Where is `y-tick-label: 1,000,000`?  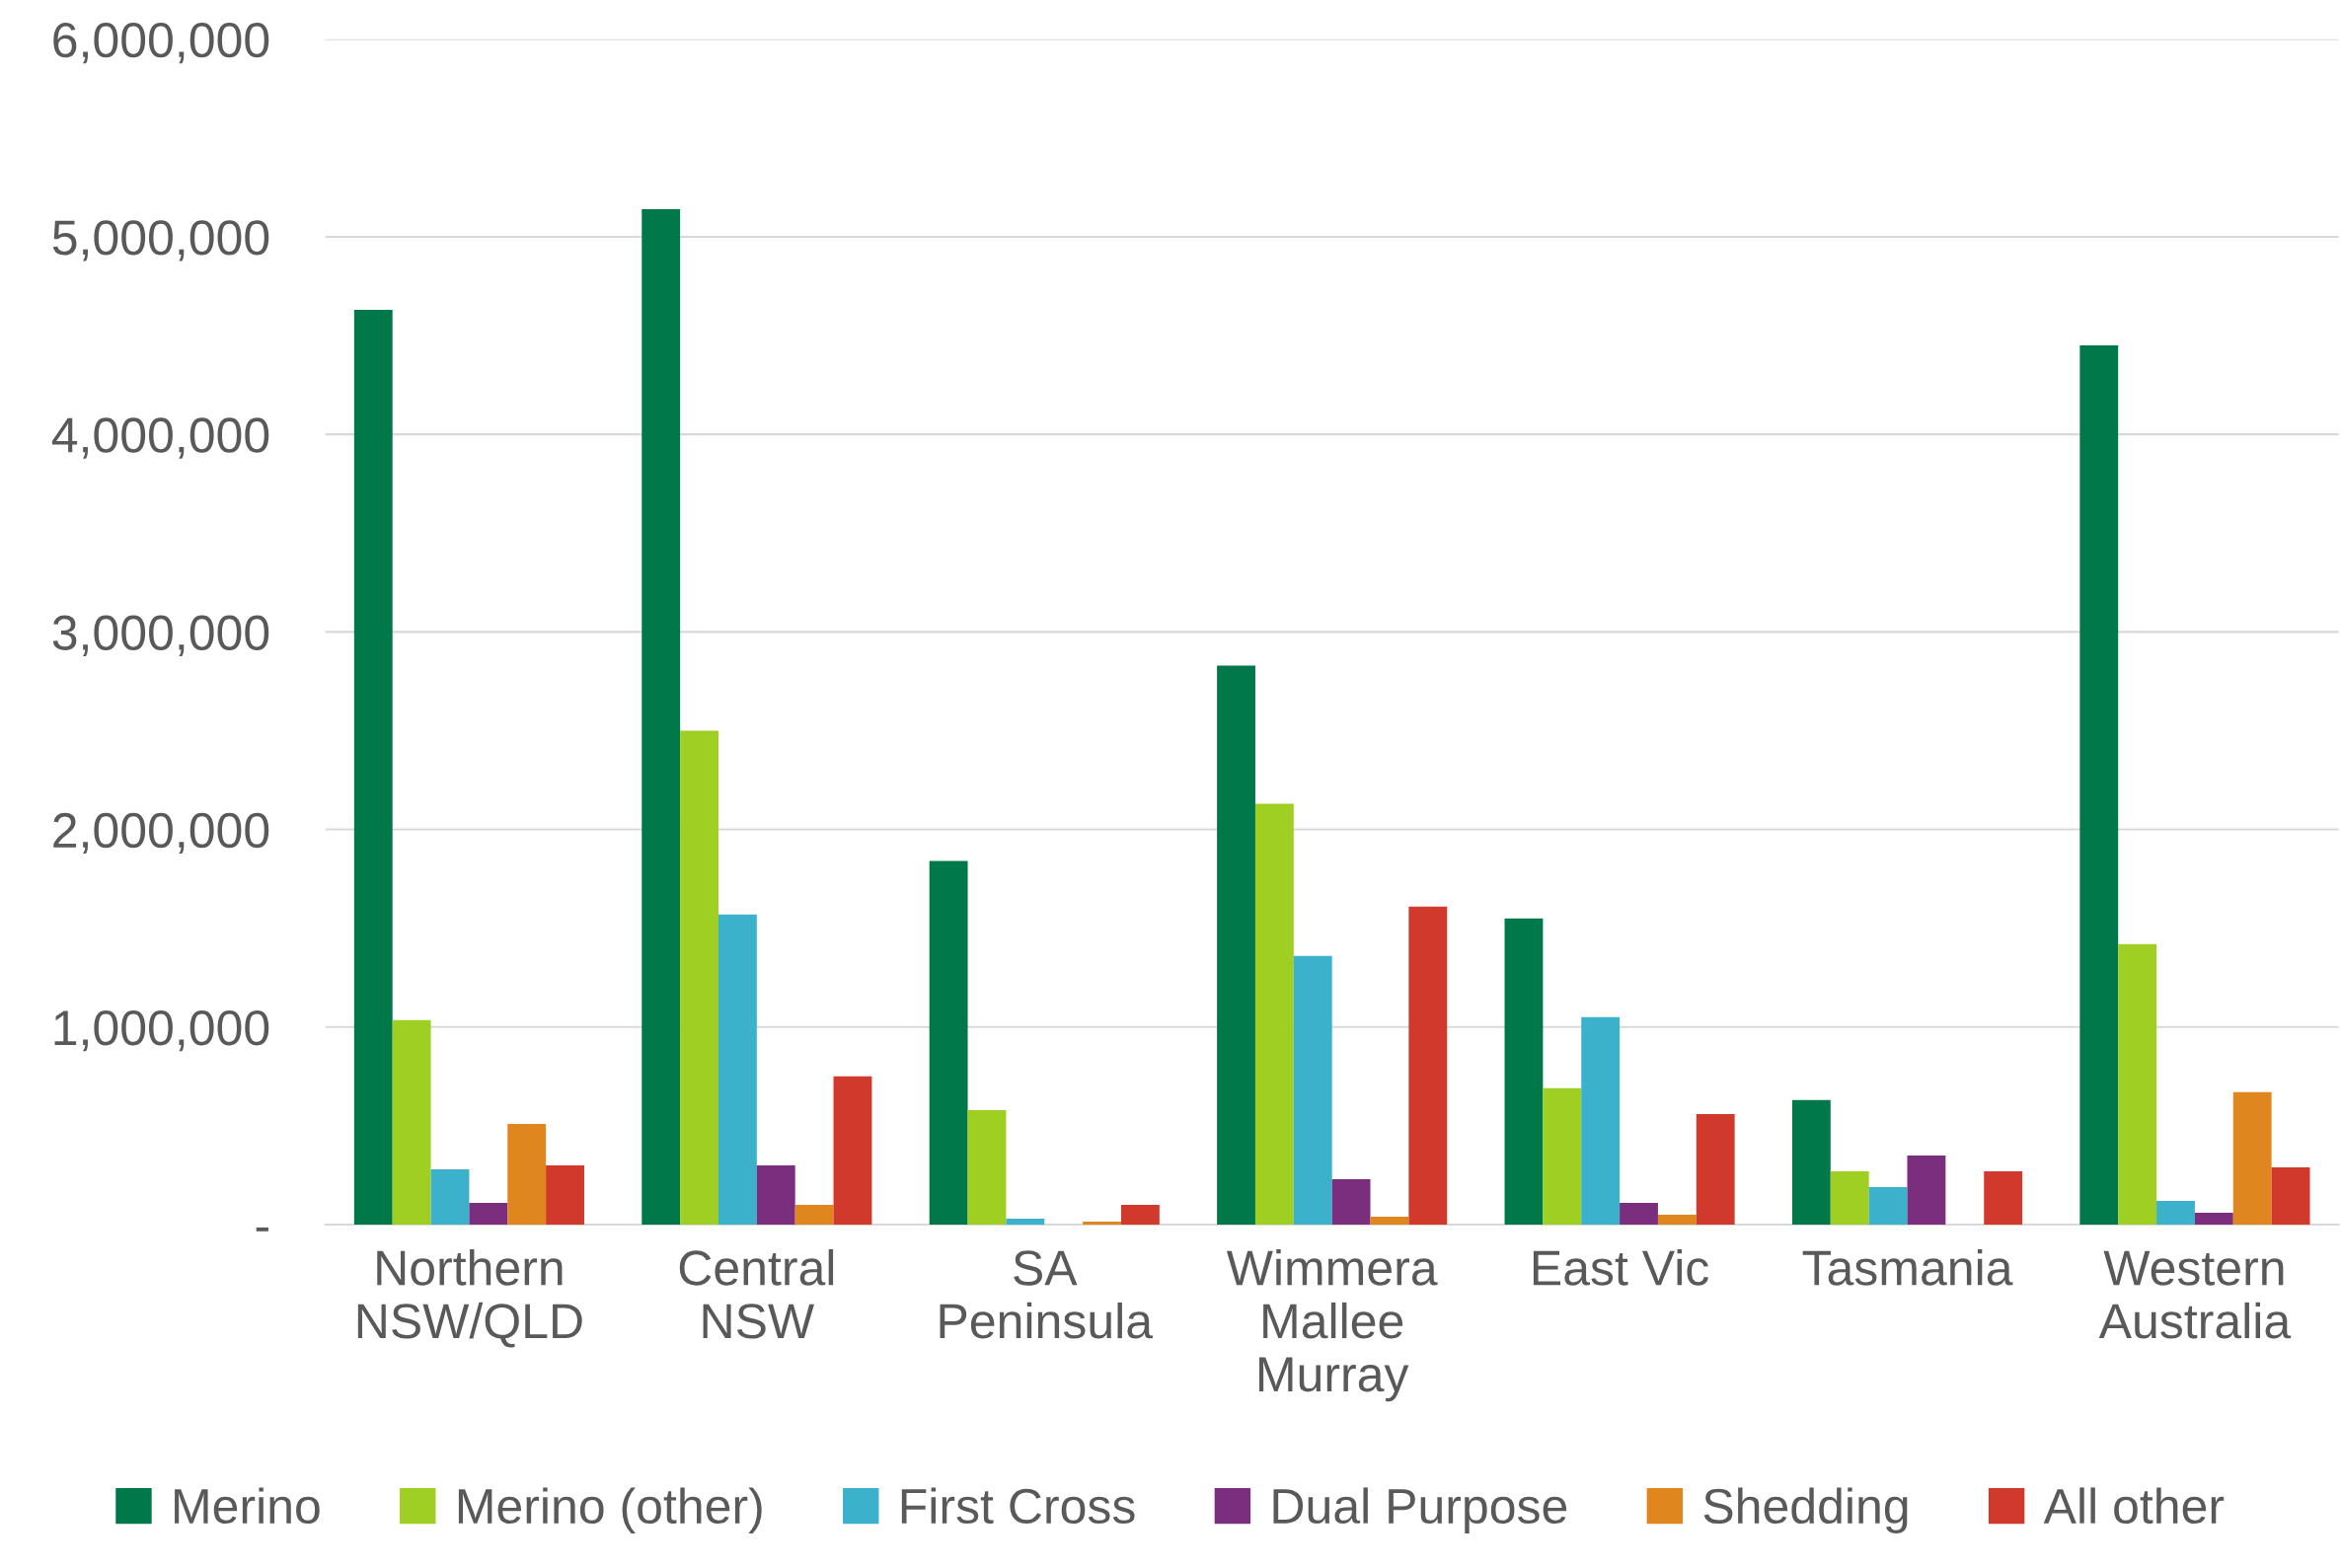
y-tick-label: 1,000,000 is located at coordinates (161, 1031).